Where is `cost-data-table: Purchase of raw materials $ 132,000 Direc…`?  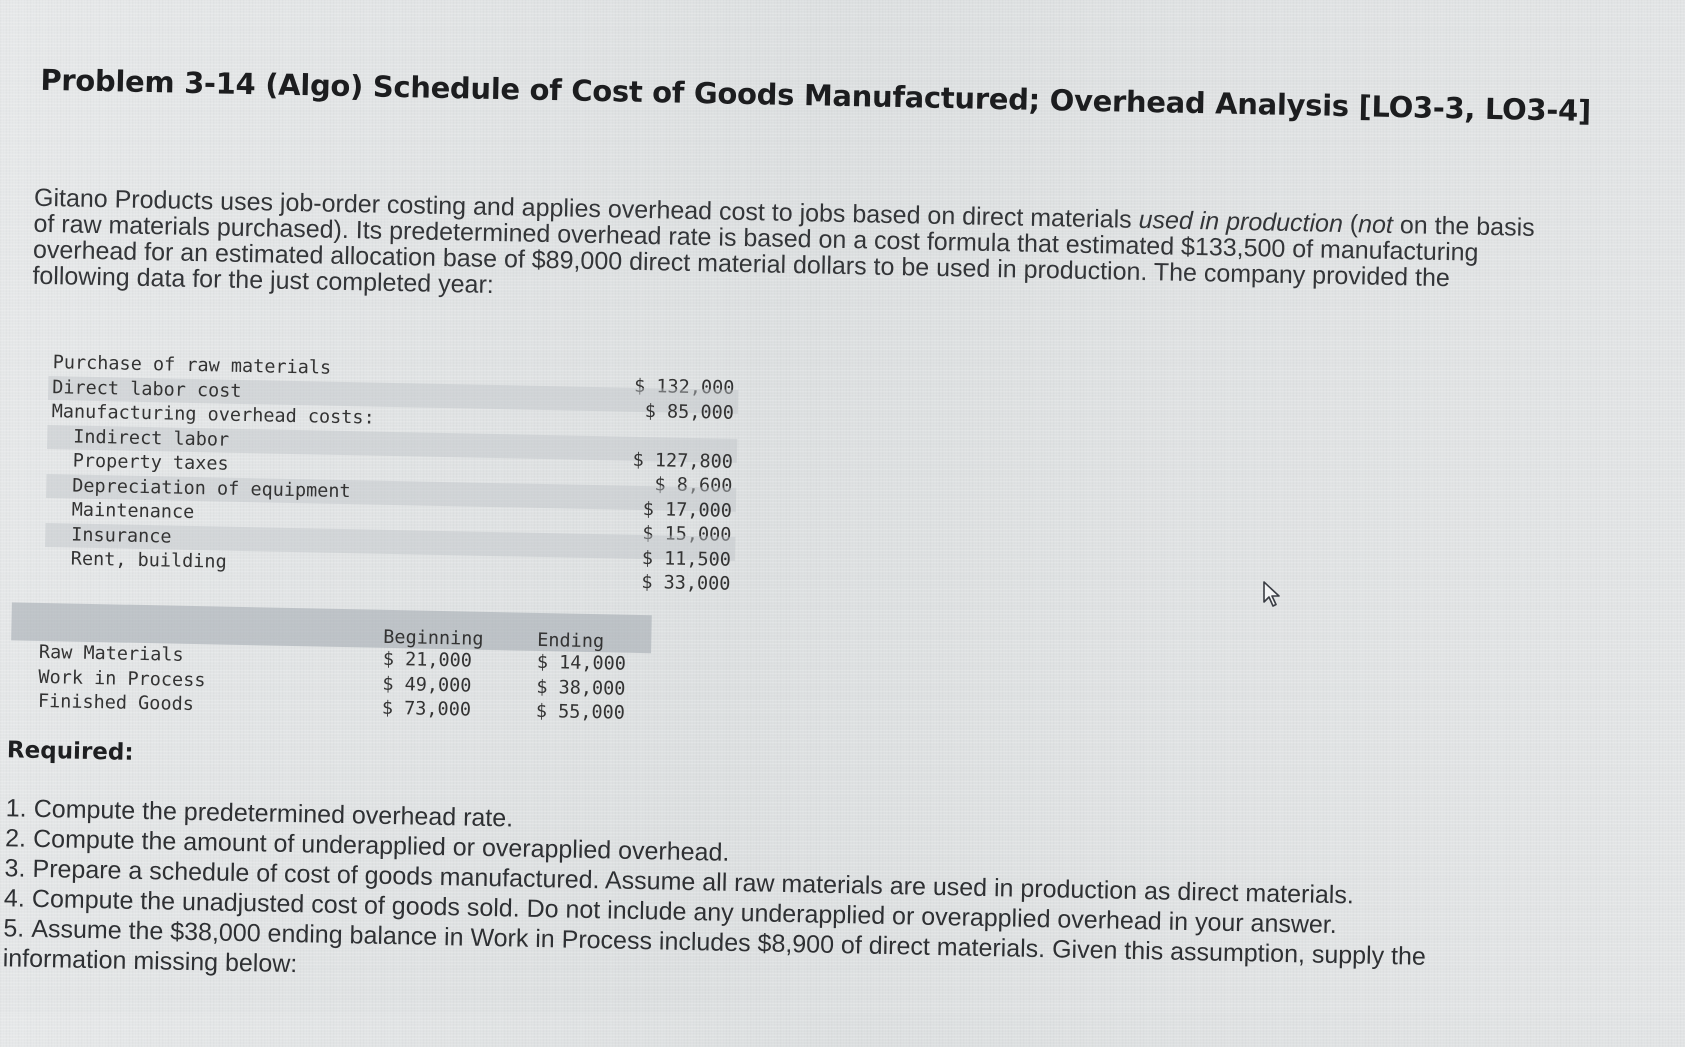
cost-data-table: Purchase of raw materials $ 132,000 Direc… is located at coordinates (392, 473).